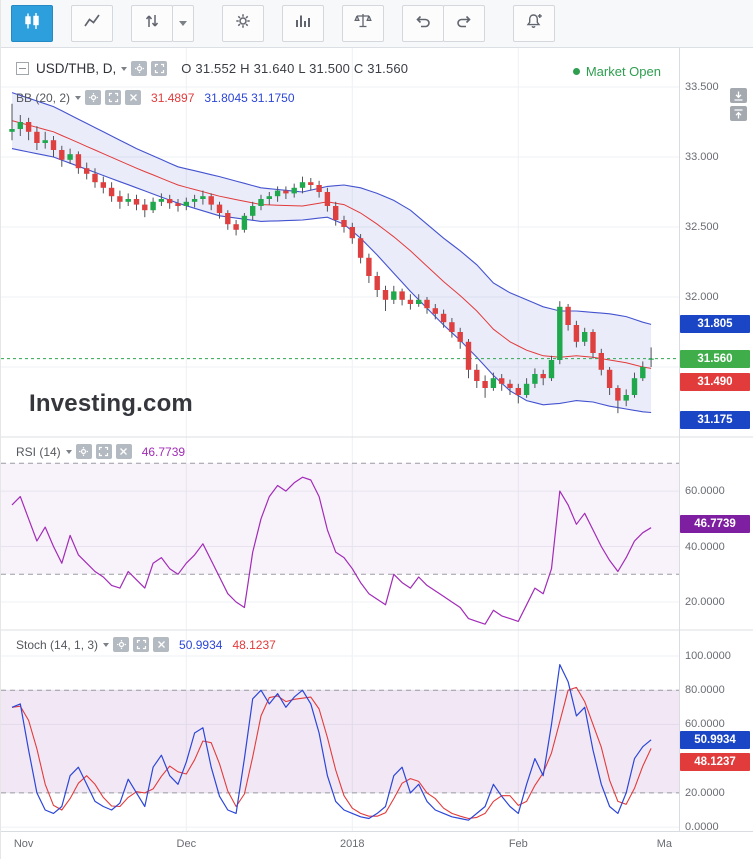 Image resolution: width=753 pixels, height=859 pixels. I want to click on intervals-button, so click(152, 23).